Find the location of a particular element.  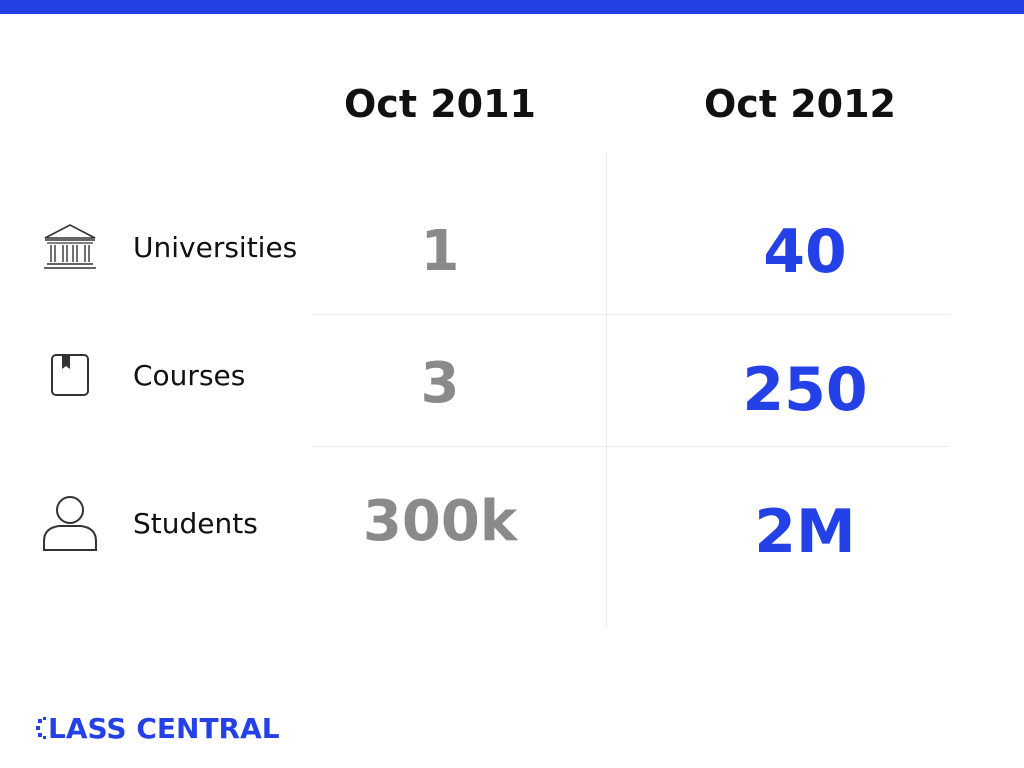

logo-mark-icon is located at coordinates (42, 728).